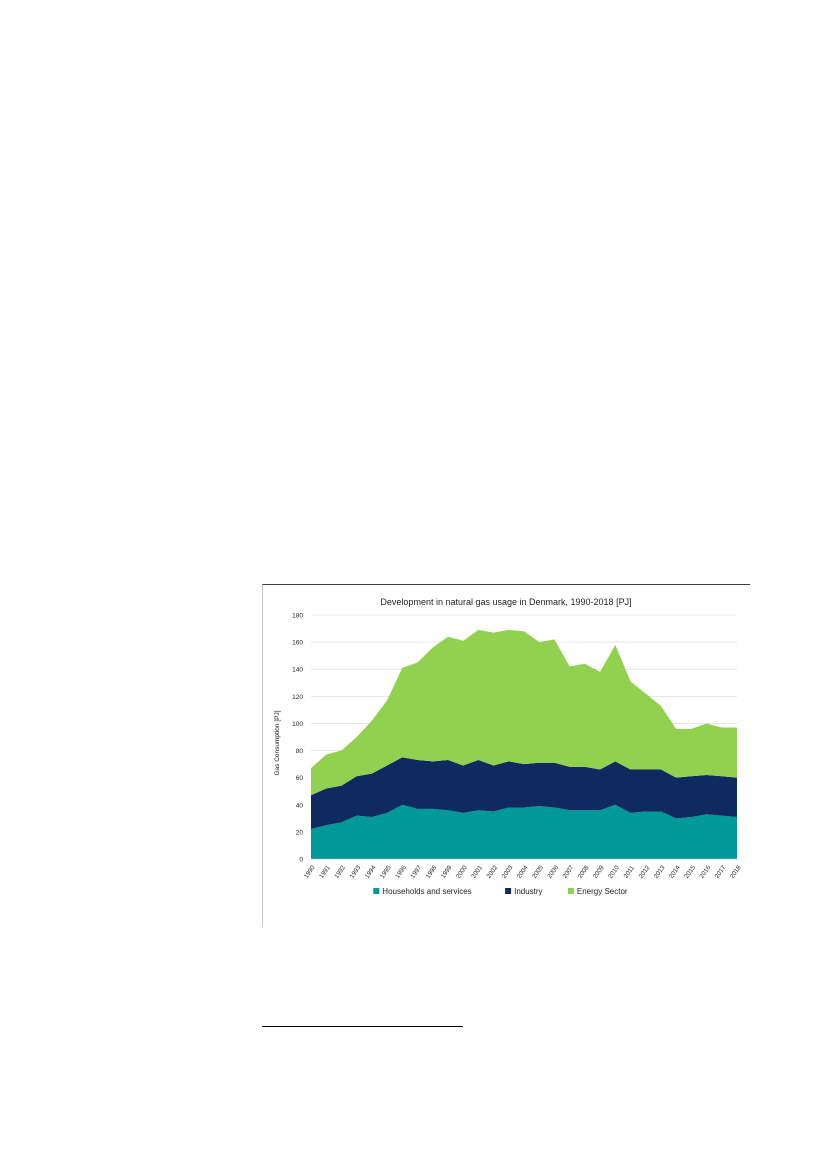  What do you see at coordinates (528, 891) in the screenshot?
I see `legend-label-industry: Industry` at bounding box center [528, 891].